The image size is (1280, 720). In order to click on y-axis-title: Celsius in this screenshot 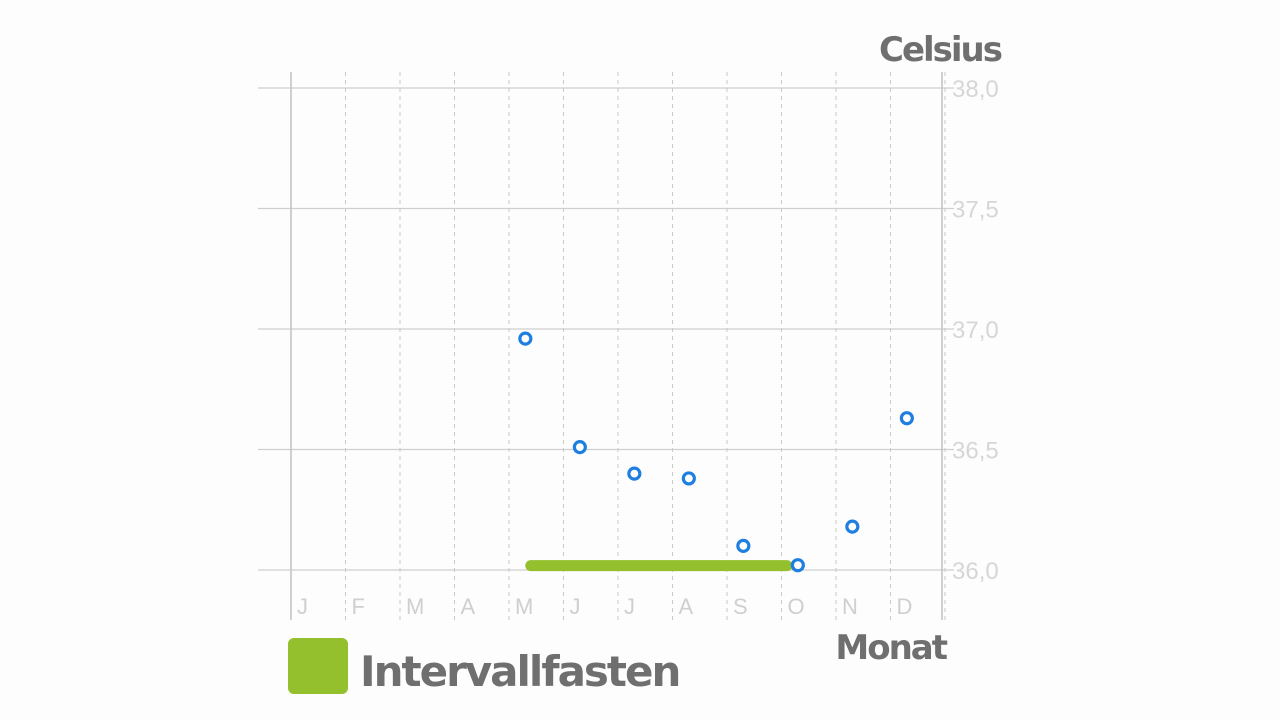, I will do `click(940, 50)`.